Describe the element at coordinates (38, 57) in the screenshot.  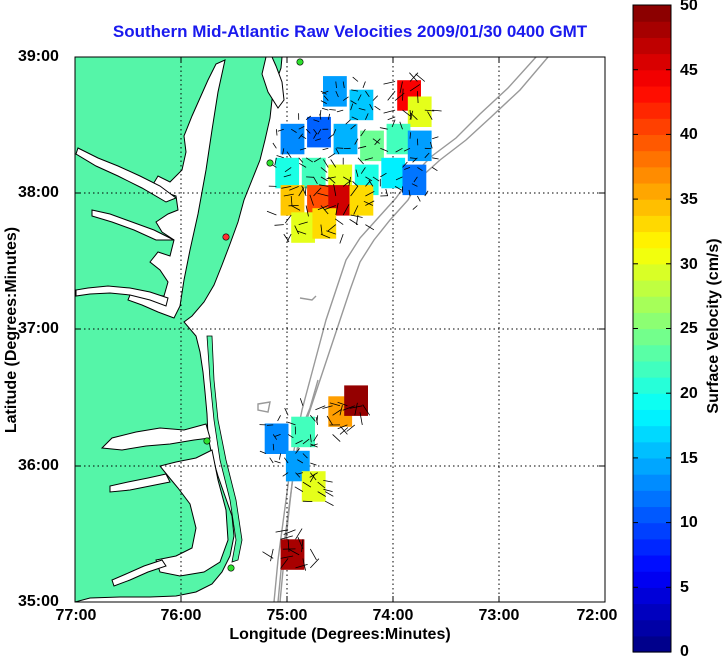
I see `y-tick-label: 39:00` at that location.